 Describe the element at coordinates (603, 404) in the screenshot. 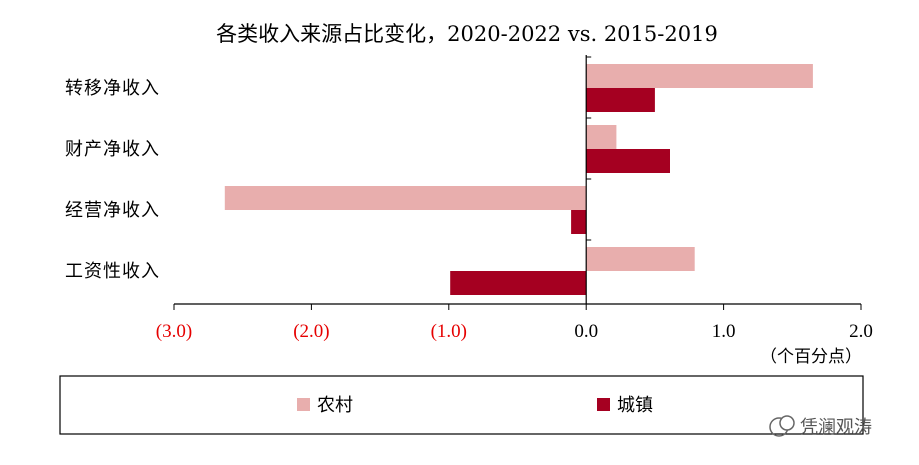

I see `legend-swatch-urban` at that location.